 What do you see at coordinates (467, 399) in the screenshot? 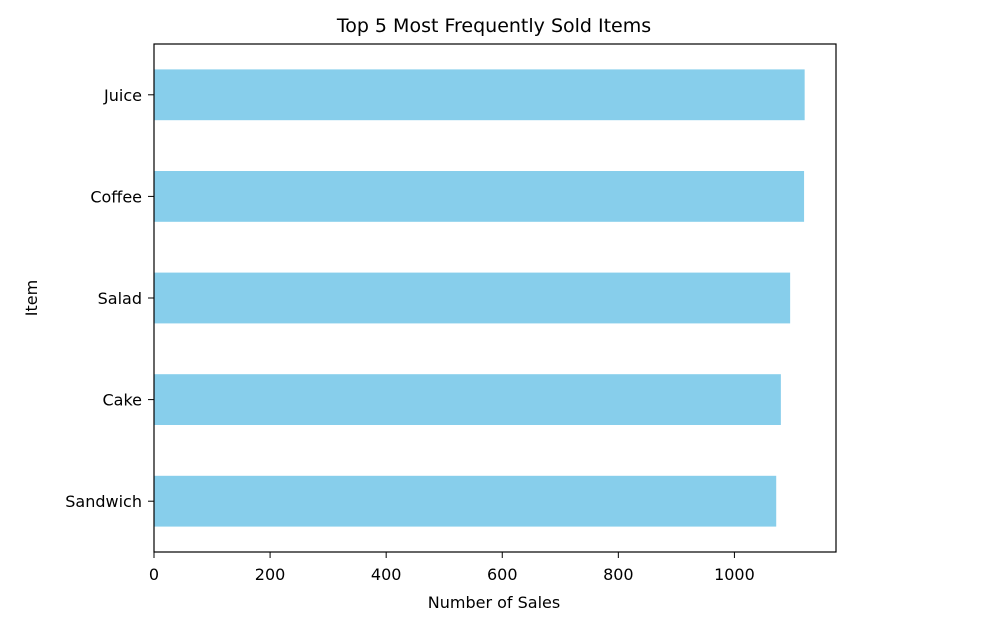
I see `bar-cake` at bounding box center [467, 399].